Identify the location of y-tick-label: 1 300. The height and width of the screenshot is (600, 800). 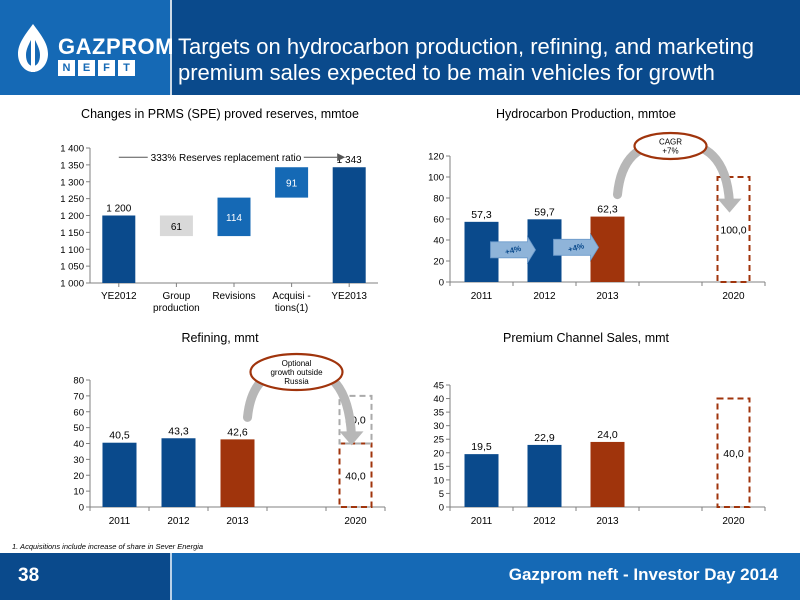
(72, 182).